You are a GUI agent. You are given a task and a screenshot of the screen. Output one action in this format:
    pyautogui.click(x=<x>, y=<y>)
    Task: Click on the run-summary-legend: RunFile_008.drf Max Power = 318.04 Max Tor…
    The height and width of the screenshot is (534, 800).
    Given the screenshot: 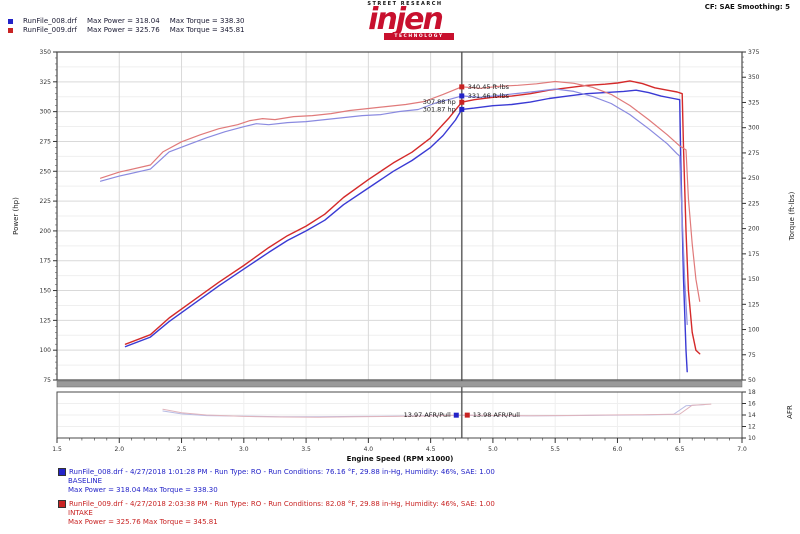 What is the action you would take?
    pyautogui.click(x=131, y=26)
    